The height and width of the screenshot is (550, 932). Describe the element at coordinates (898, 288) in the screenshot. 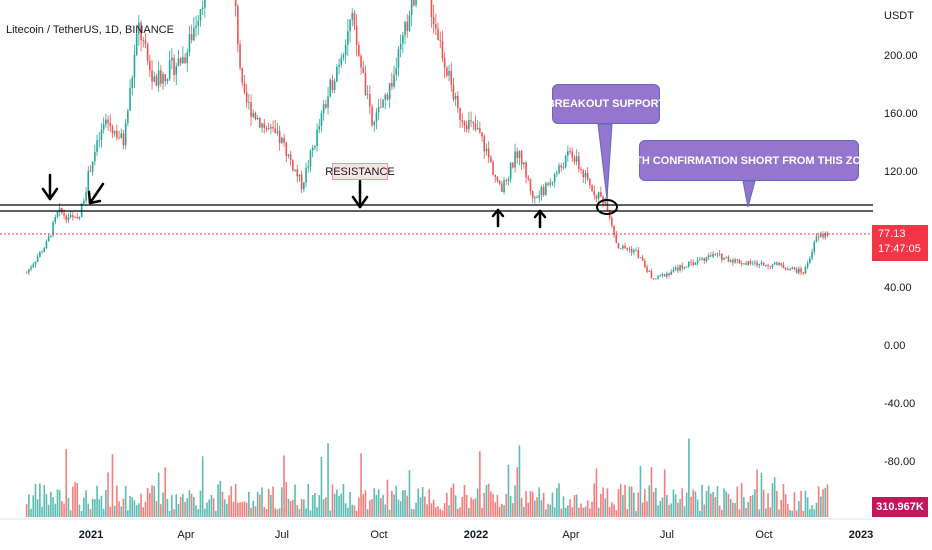

I see `y-tick-label: 40.00` at that location.